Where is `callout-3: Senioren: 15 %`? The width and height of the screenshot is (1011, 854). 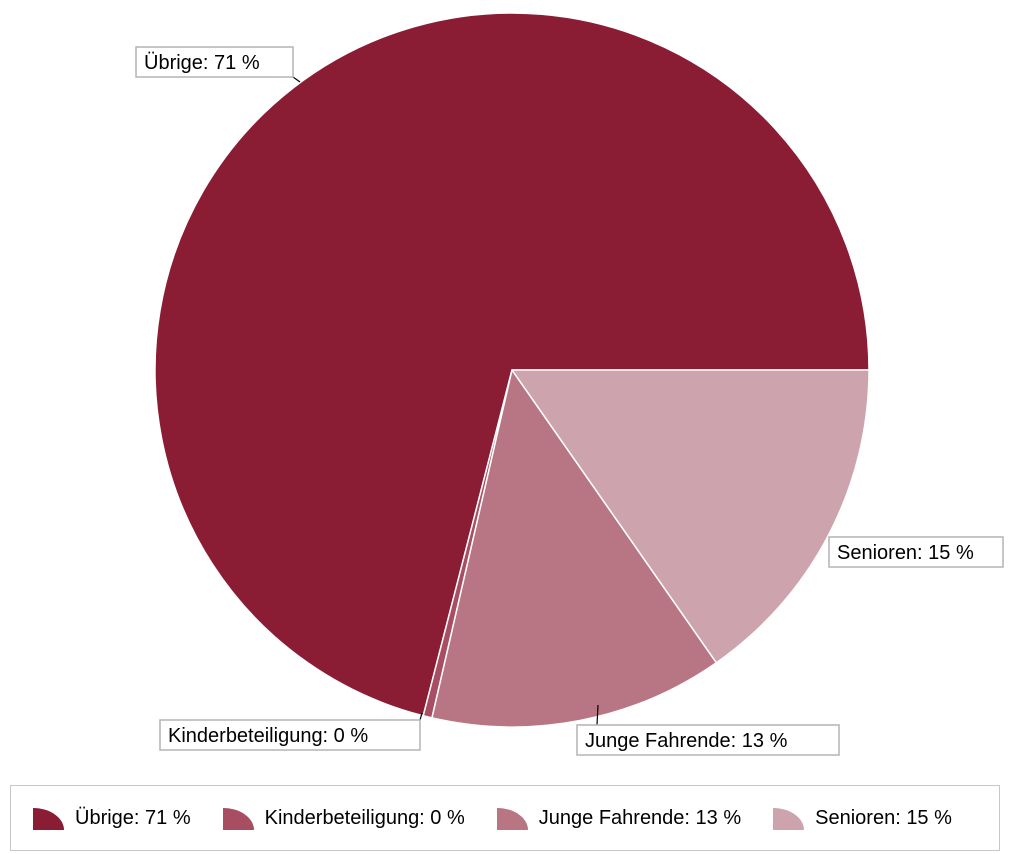
callout-3: Senioren: 15 % is located at coordinates (916, 552).